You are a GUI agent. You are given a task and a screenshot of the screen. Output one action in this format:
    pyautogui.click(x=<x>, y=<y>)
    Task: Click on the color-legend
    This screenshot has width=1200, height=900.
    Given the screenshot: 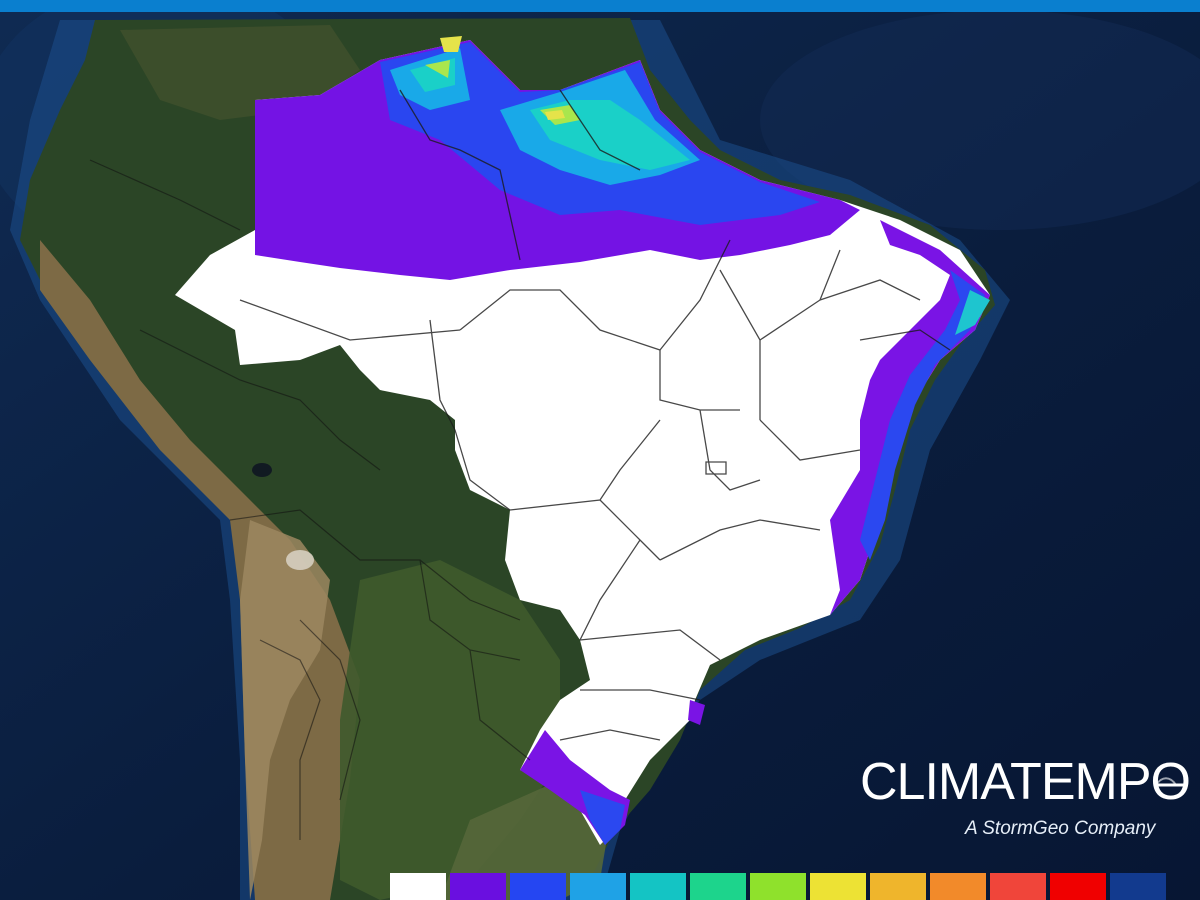 What is the action you would take?
    pyautogui.click(x=780, y=886)
    